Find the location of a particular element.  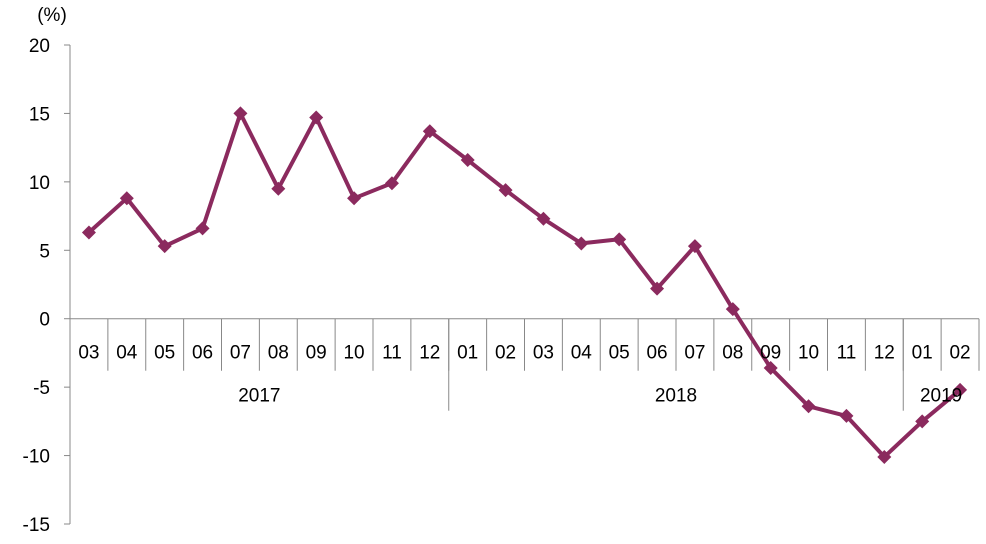

y-tick-label: -5 is located at coordinates (41, 388).